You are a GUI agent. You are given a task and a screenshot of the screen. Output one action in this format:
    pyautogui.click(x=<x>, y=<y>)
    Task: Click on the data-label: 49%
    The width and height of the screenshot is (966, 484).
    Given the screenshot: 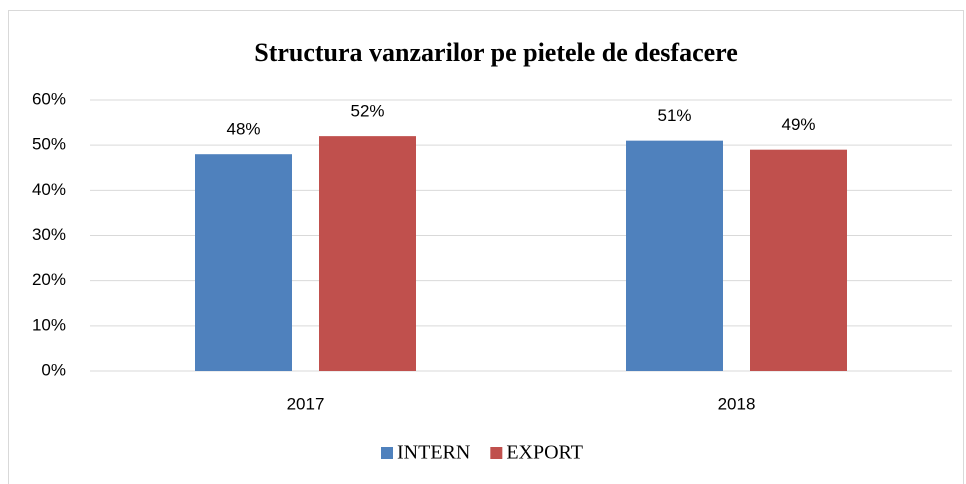 What is the action you would take?
    pyautogui.click(x=798, y=124)
    